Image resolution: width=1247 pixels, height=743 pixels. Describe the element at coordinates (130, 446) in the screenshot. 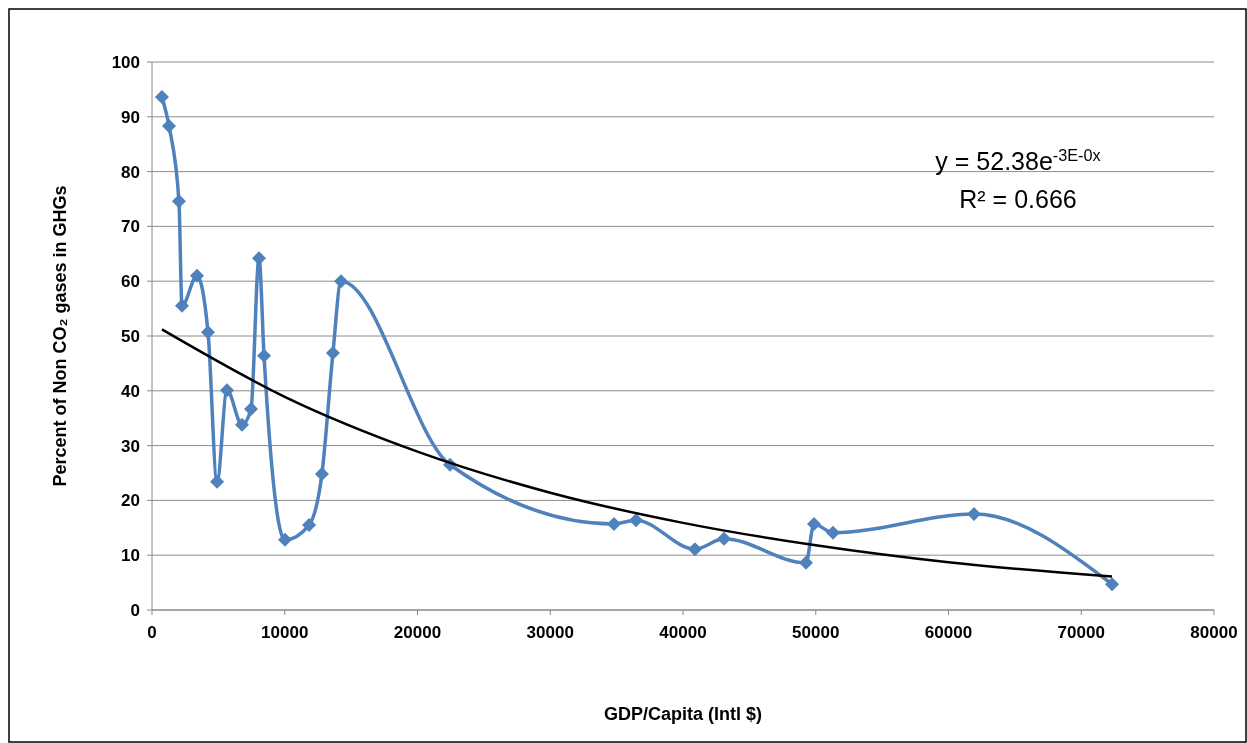

I see `y-tick-label: 30` at that location.